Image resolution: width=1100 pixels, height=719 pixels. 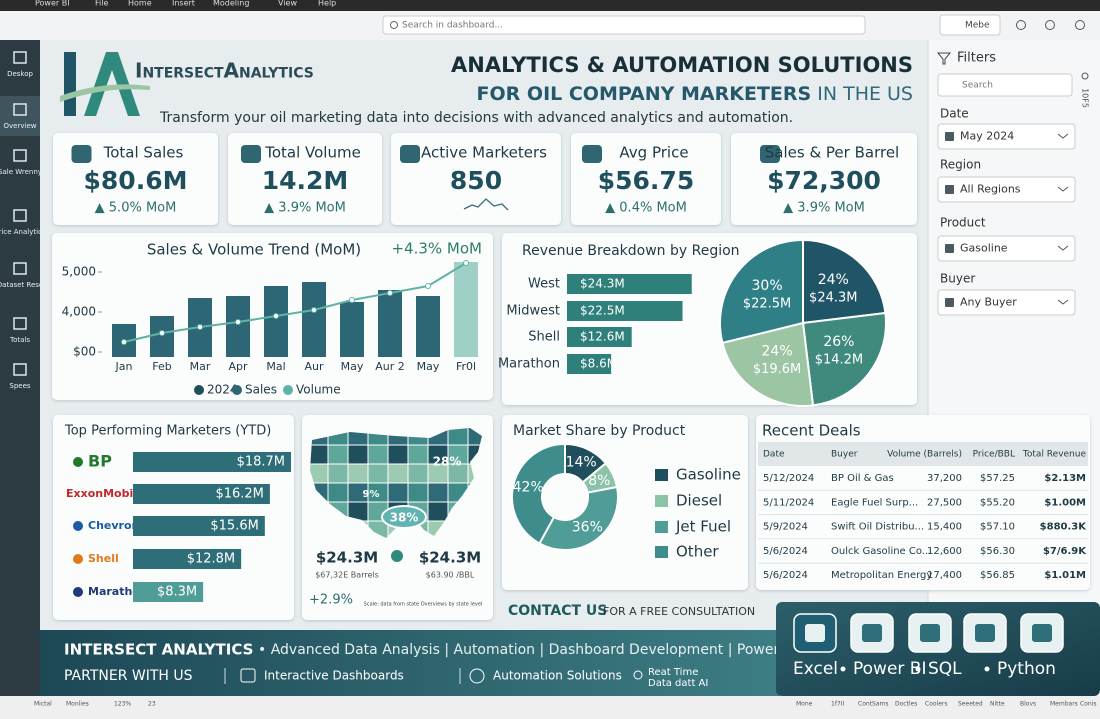 I want to click on chart-title: Market Share by Product, so click(x=599, y=431).